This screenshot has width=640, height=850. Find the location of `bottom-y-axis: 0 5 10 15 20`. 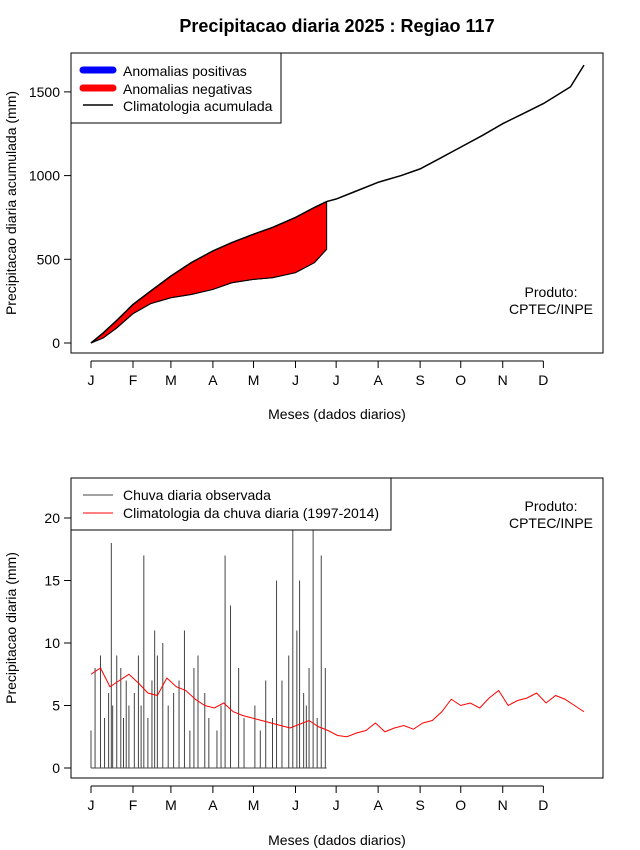

bottom-y-axis: 0 5 10 15 20 is located at coordinates (57, 643).